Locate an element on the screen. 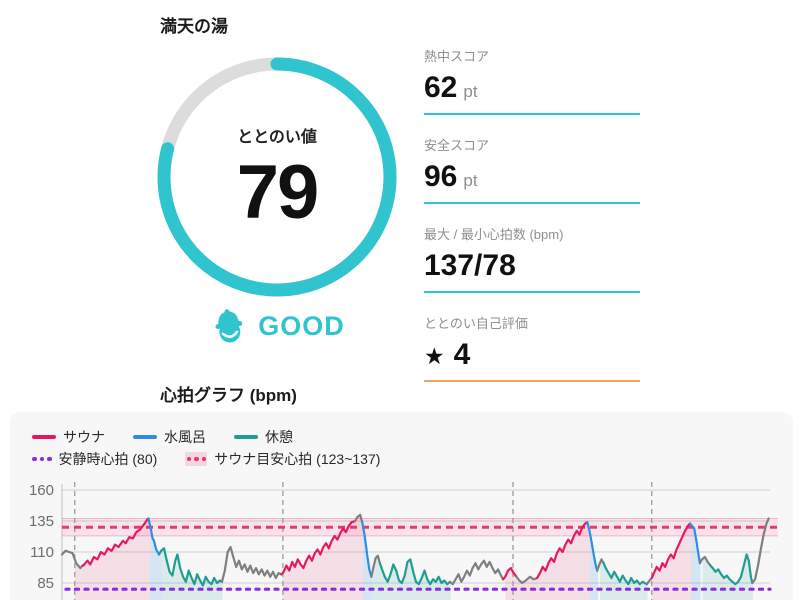 Image resolution: width=800 pixels, height=600 pixels. status-text: GOOD is located at coordinates (301, 325).